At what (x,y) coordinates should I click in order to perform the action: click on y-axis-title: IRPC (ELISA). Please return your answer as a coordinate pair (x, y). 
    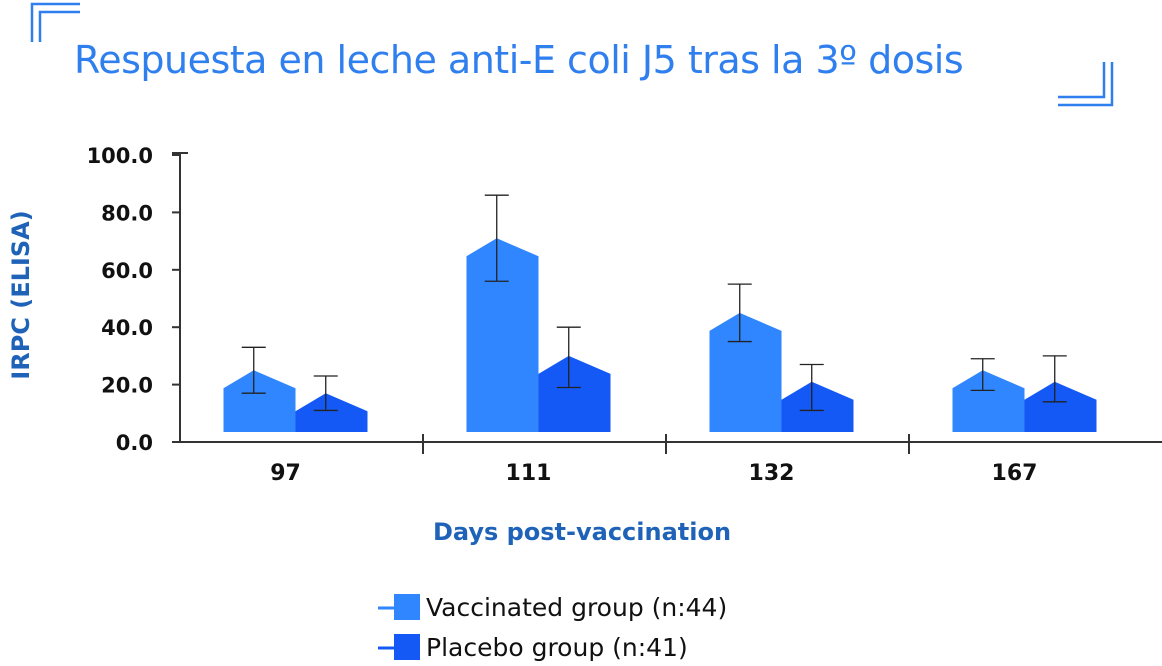
    Looking at the image, I should click on (21, 294).